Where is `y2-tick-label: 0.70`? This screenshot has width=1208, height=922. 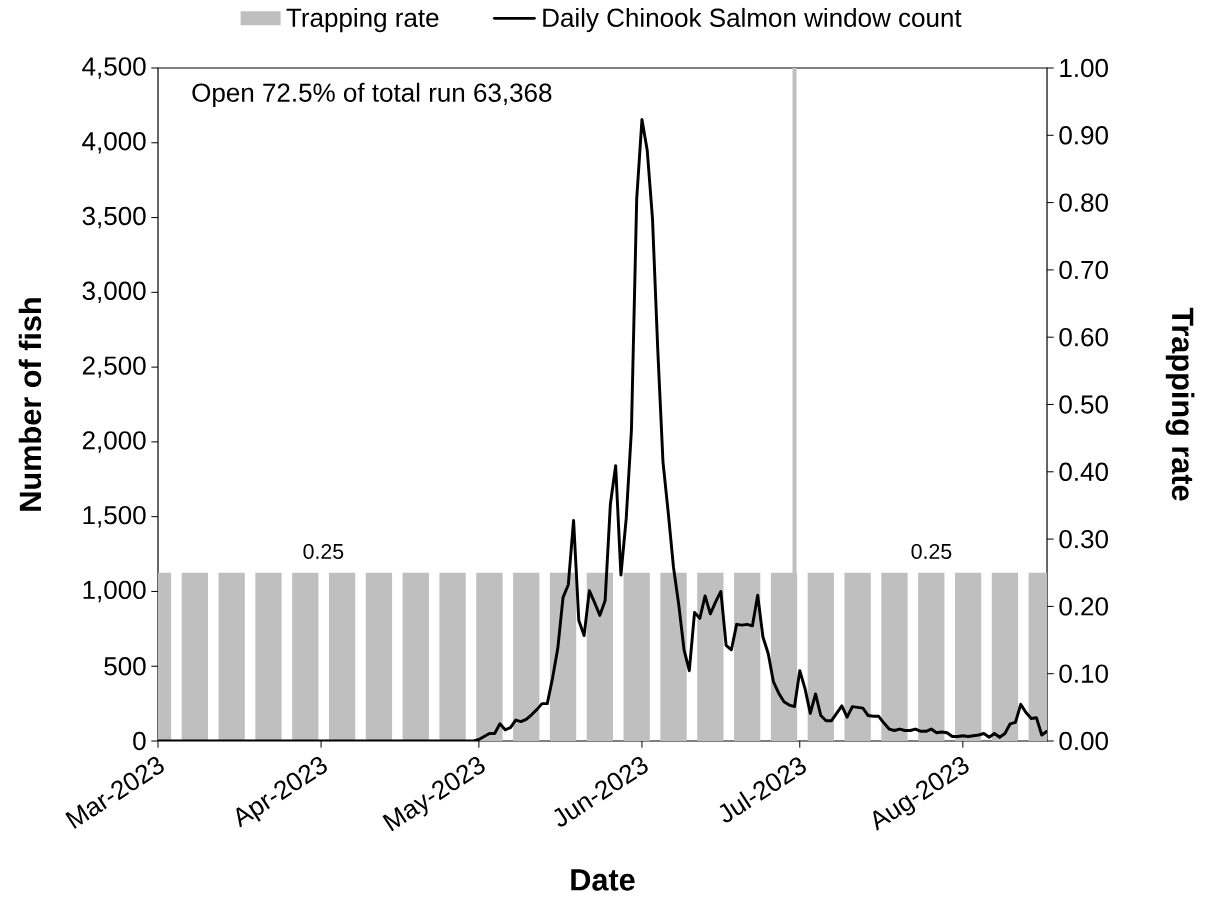 y2-tick-label: 0.70 is located at coordinates (1083, 270).